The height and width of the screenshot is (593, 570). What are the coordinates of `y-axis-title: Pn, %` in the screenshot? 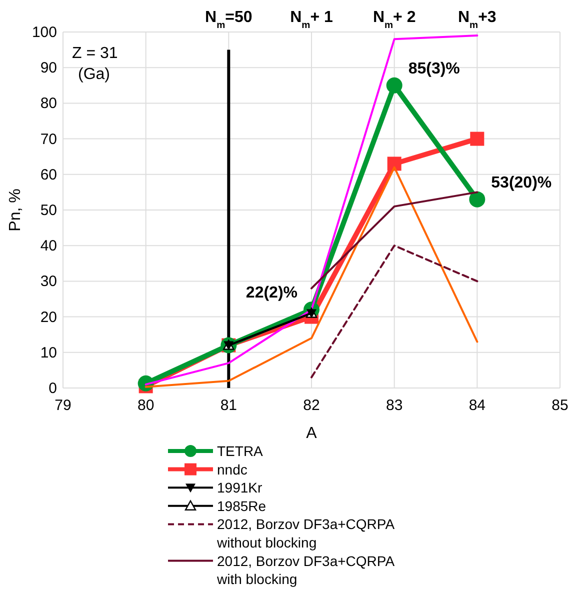 It's located at (15, 210).